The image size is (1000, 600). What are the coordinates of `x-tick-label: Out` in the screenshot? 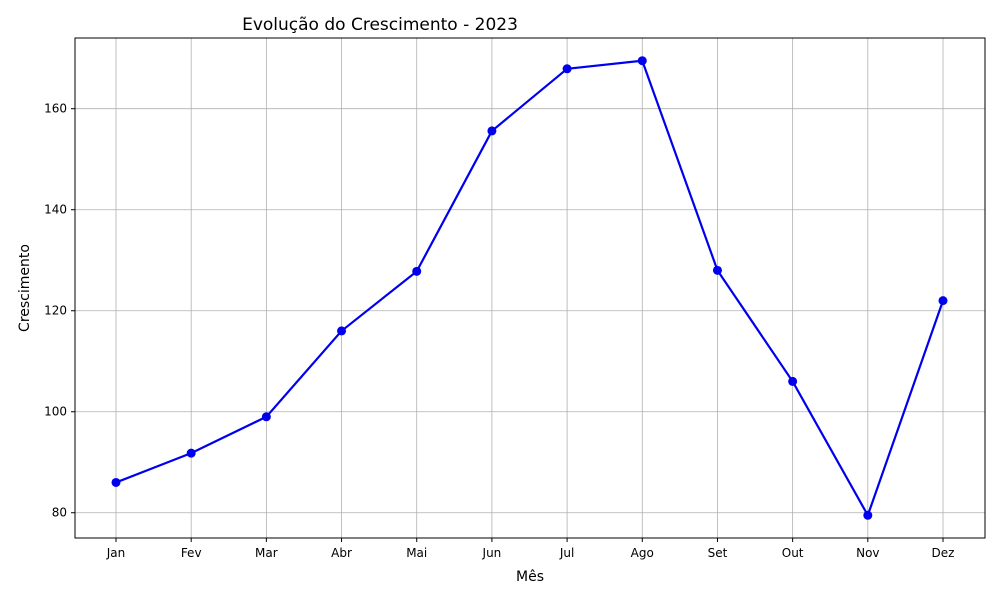 It's located at (793, 553).